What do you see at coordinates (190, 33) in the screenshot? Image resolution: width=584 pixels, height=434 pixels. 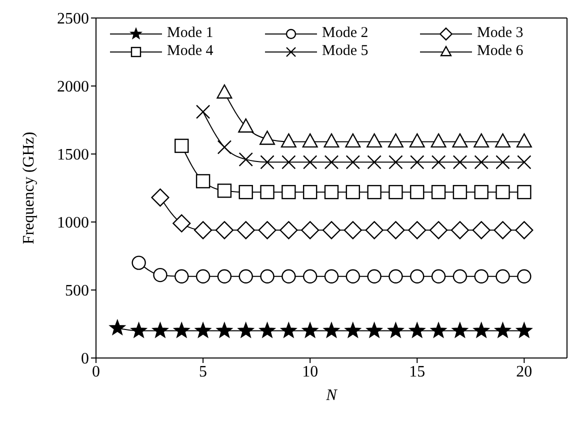 I see `legend-label: Mode 1` at bounding box center [190, 33].